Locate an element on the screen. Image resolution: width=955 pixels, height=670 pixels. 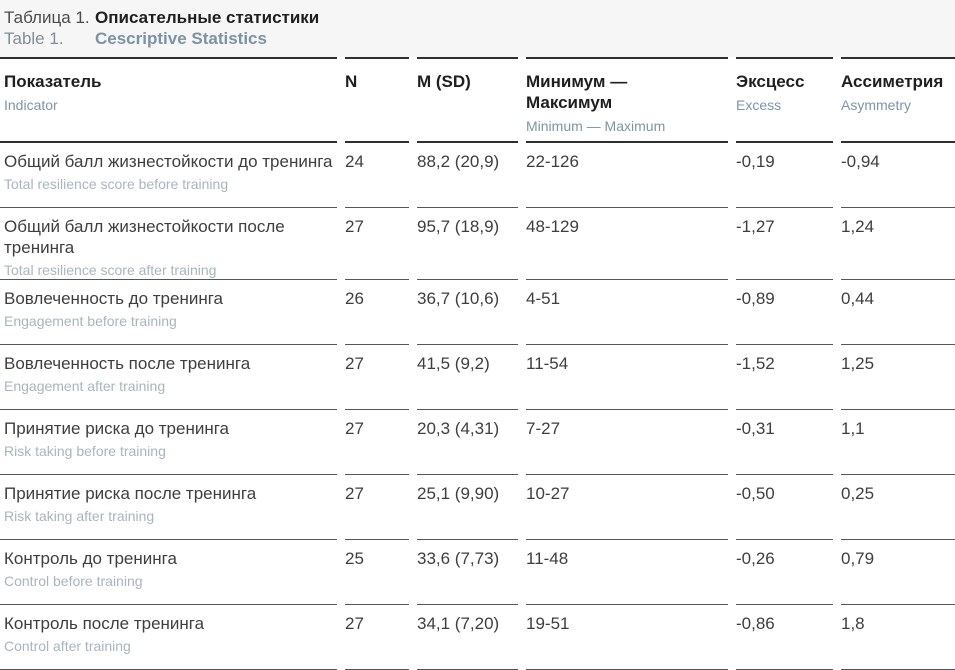
m-sd-cell: 88,2 (20,9) is located at coordinates (467, 175).